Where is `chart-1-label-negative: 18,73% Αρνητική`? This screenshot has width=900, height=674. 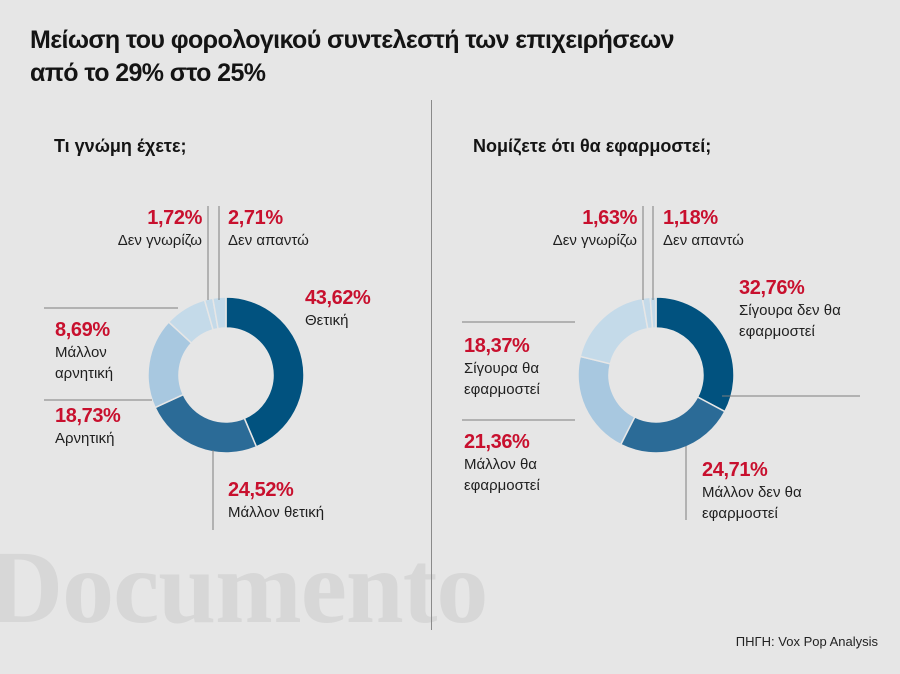
chart-1-label-negative: 18,73% Αρνητική is located at coordinates (110, 426).